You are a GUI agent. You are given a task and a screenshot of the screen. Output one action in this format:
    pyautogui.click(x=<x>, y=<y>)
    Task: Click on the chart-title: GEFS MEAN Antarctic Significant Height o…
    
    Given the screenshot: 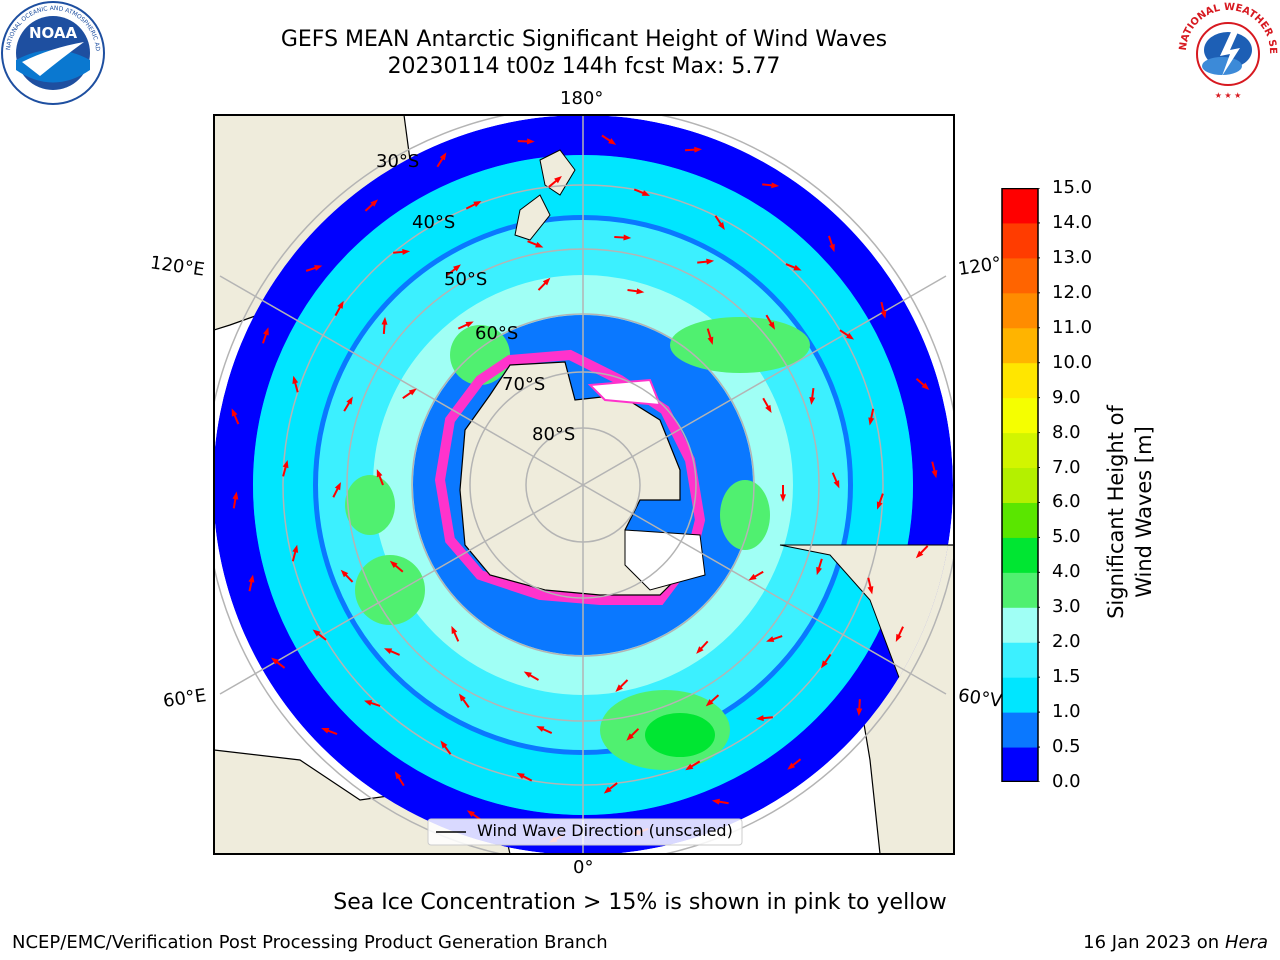 What is the action you would take?
    pyautogui.click(x=584, y=39)
    